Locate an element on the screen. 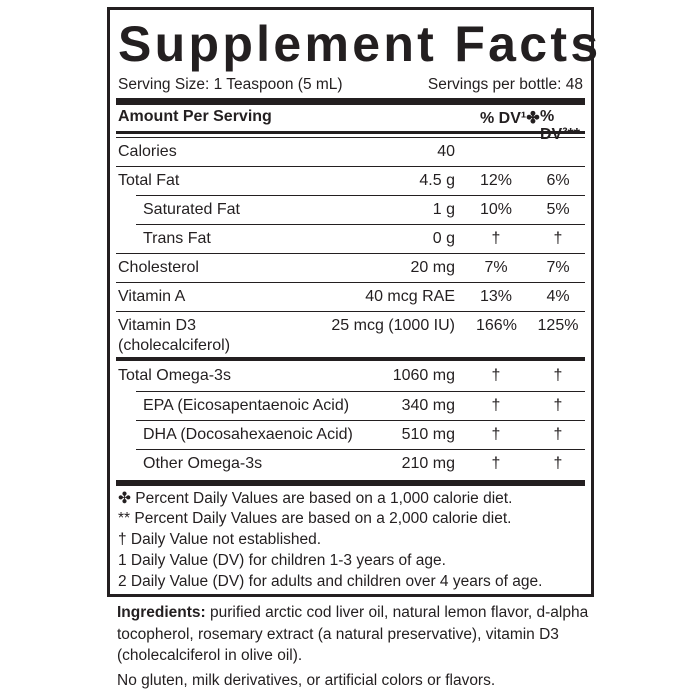 This screenshot has width=700, height=700. dv1-value: 7% is located at coordinates (496, 267).